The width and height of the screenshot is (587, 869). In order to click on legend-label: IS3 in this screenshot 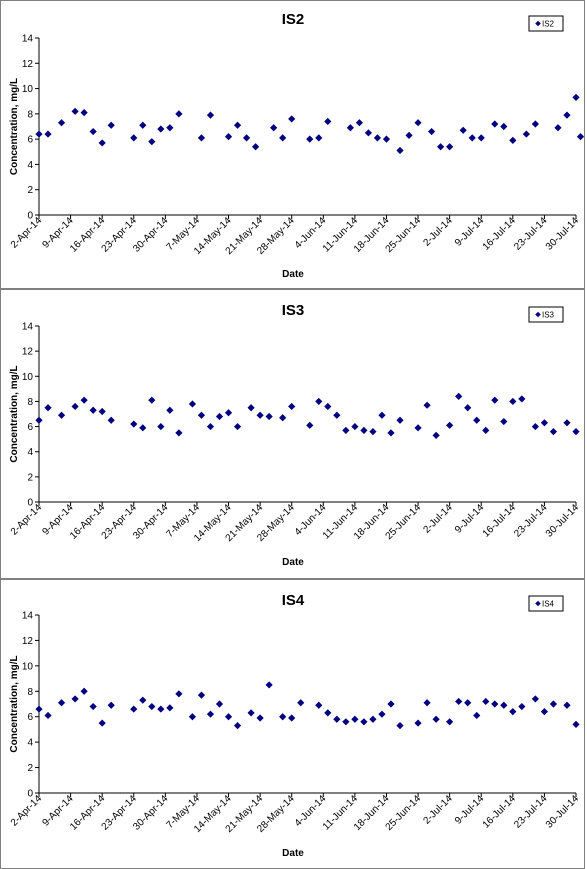, I will do `click(548, 315)`.